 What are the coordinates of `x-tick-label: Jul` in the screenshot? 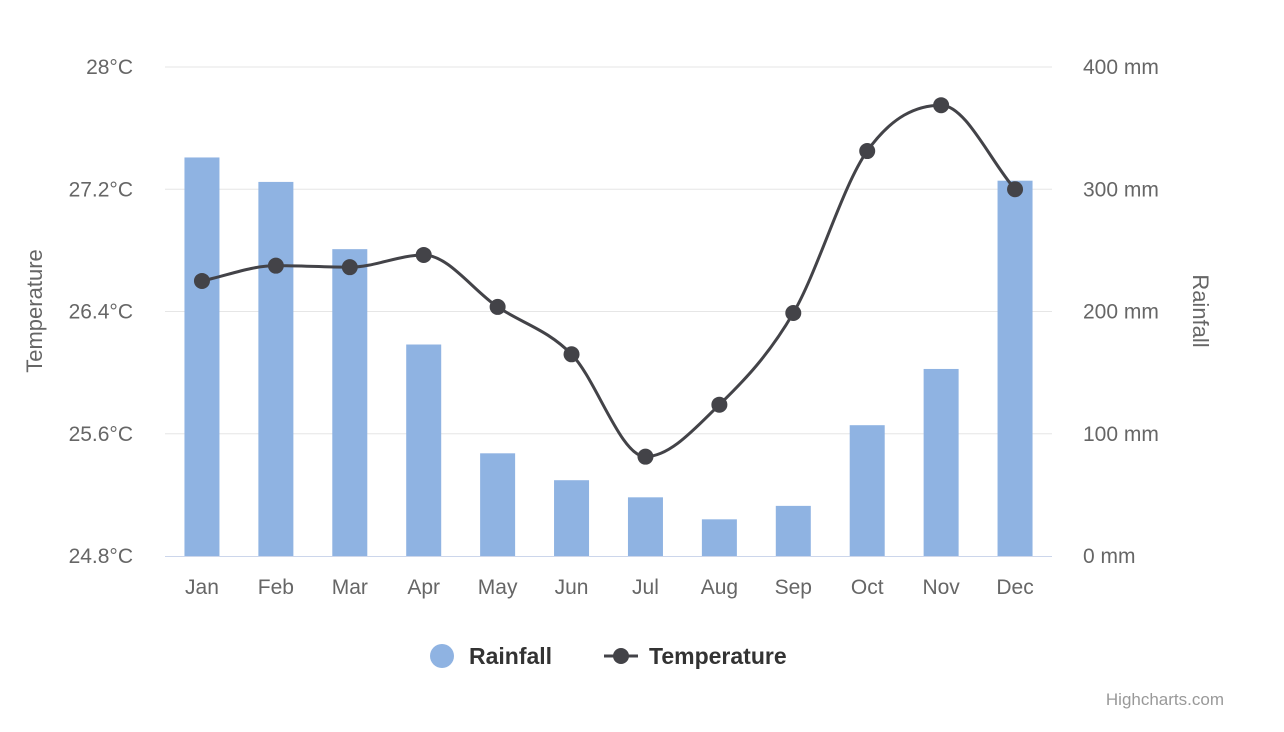 It's located at (645, 587).